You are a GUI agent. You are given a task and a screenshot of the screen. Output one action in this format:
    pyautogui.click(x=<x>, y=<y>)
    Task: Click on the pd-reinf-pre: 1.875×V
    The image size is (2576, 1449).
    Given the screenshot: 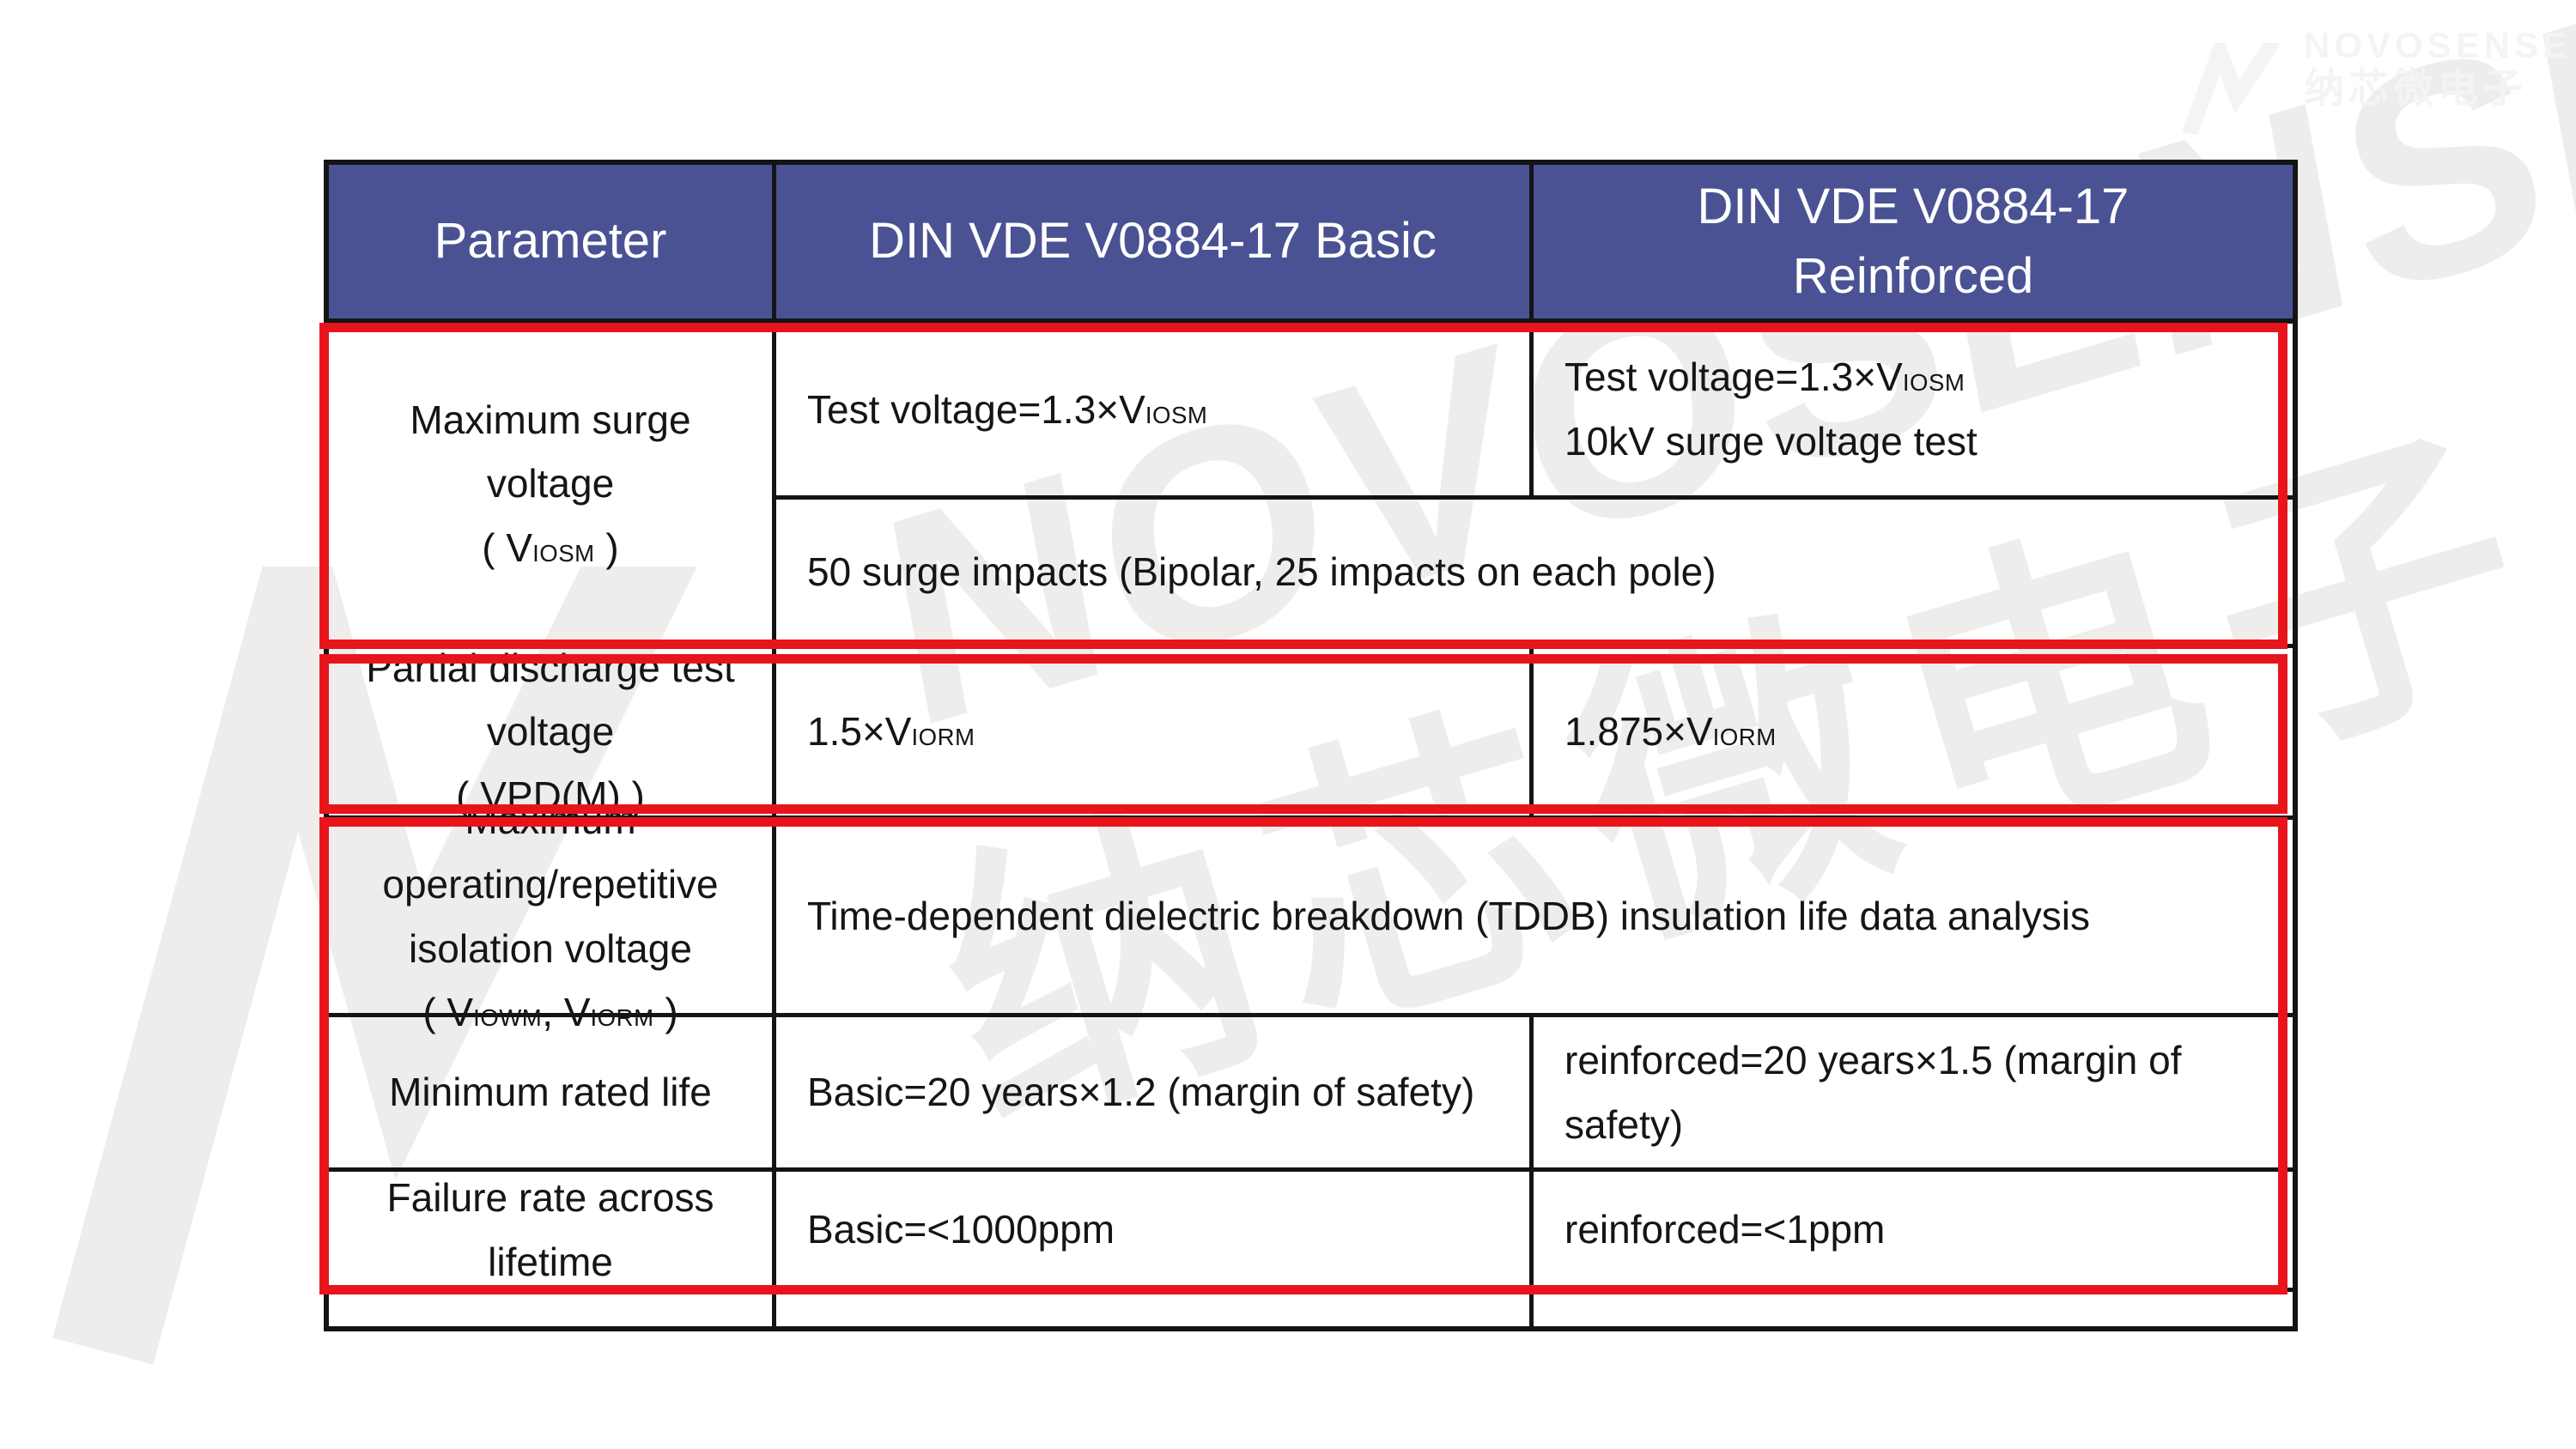 What is the action you would take?
    pyautogui.click(x=1638, y=732)
    